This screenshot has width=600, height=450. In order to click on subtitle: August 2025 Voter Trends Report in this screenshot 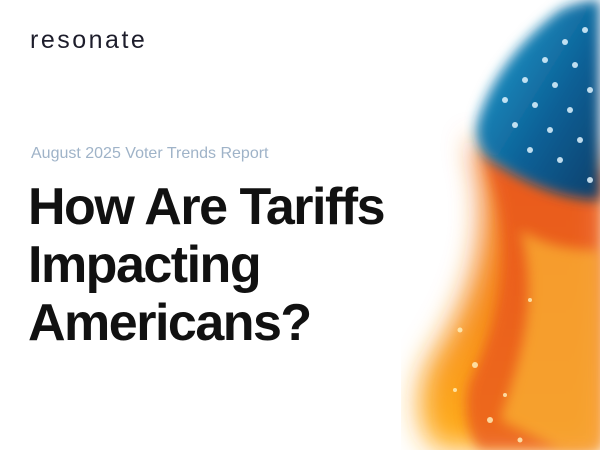, I will do `click(150, 153)`.